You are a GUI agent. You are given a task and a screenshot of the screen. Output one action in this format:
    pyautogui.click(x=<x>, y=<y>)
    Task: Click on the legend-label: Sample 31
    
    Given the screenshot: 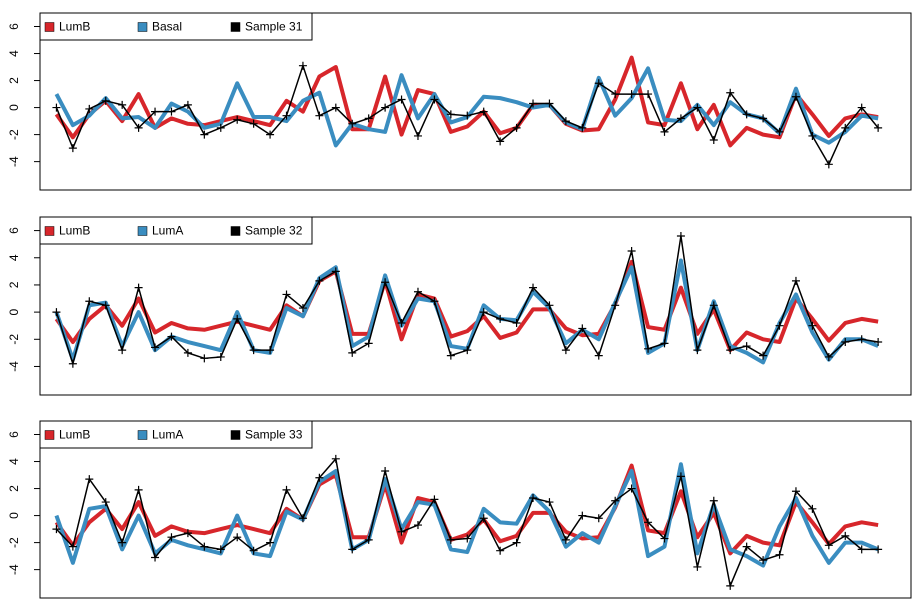 What is the action you would take?
    pyautogui.click(x=274, y=27)
    